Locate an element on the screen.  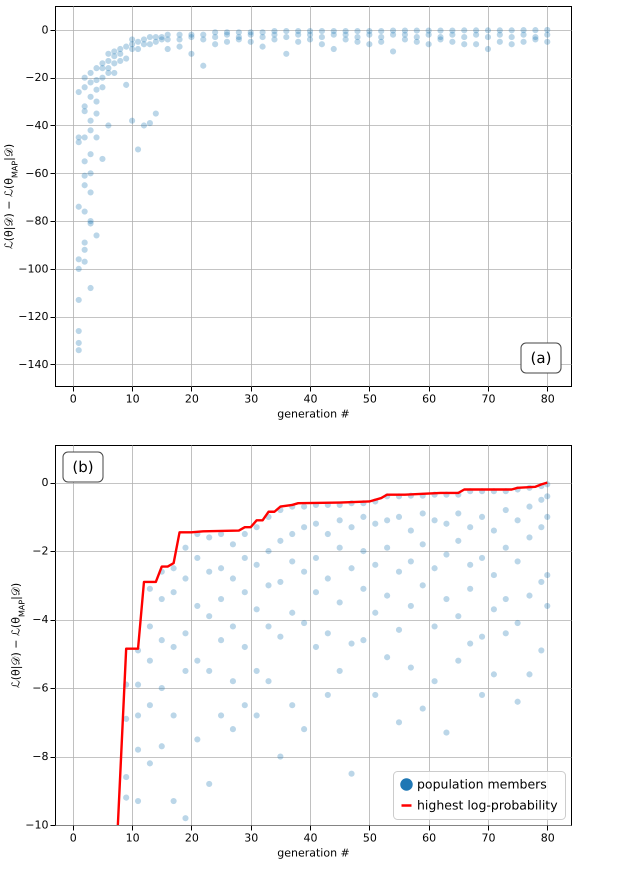
y-tick-label: −120 is located at coordinates (33, 317).